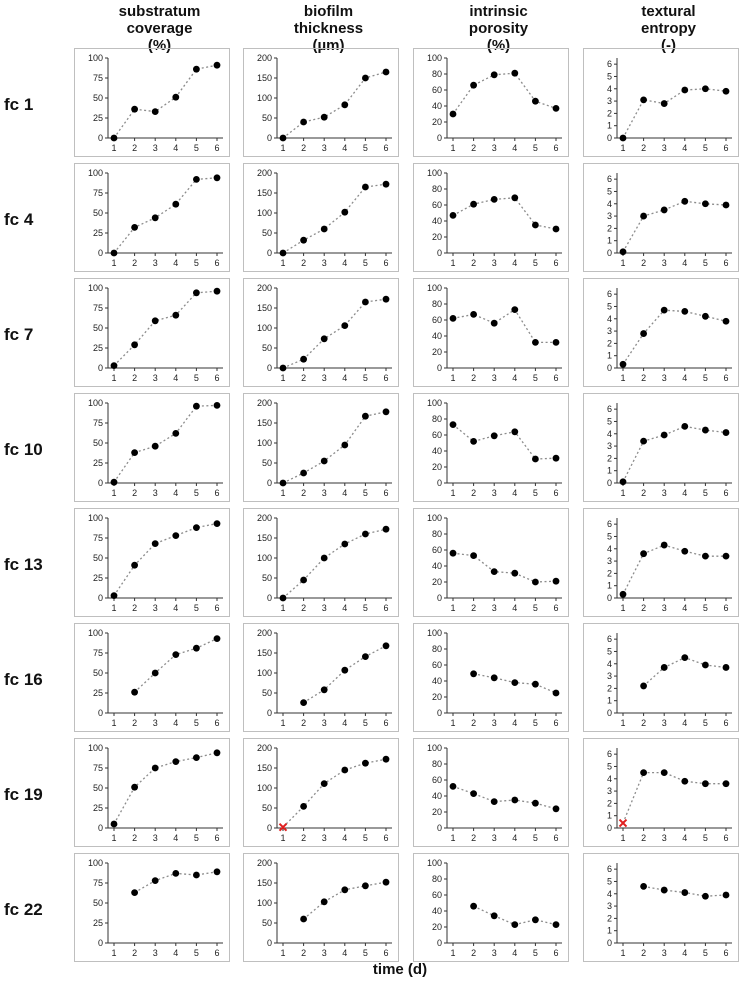  What do you see at coordinates (609, 343) in the screenshot?
I see `y-tick-label: 2` at bounding box center [609, 343].